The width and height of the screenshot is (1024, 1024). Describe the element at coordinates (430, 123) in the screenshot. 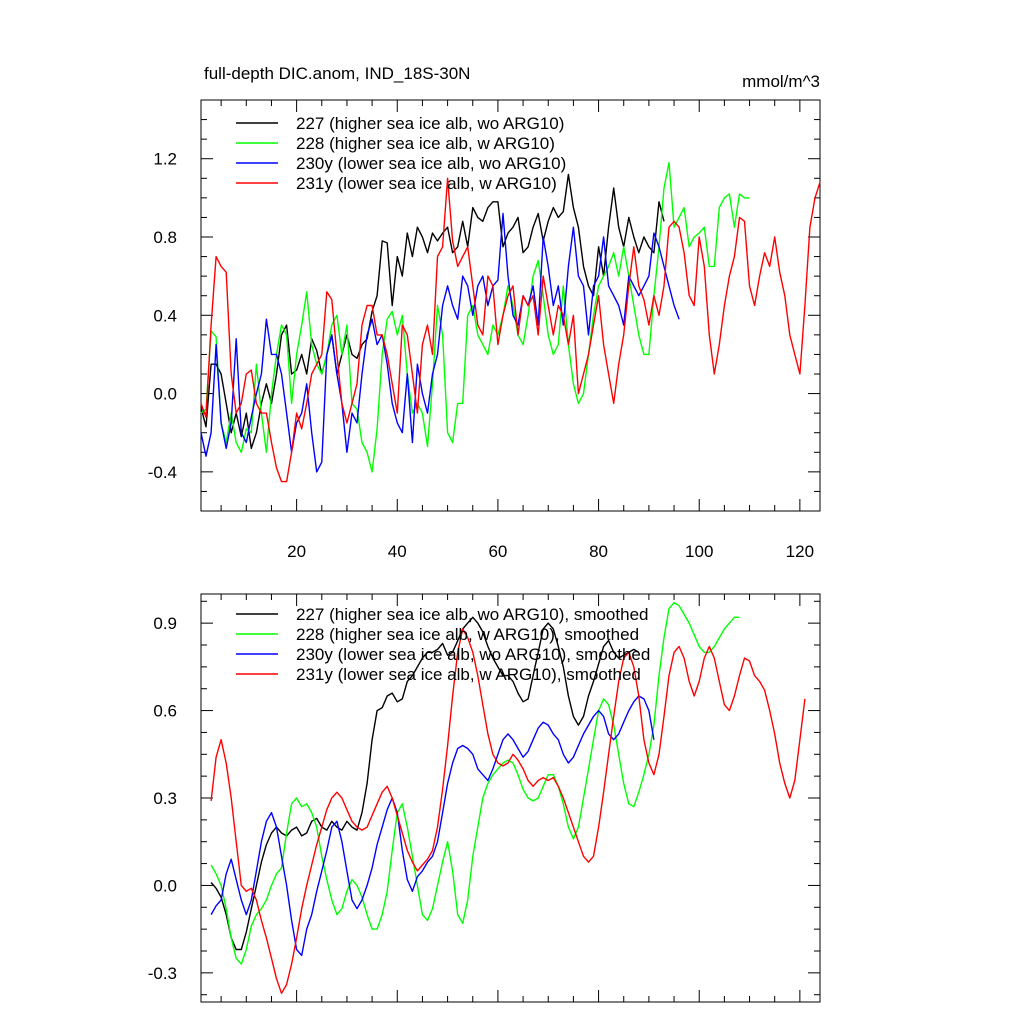

I see `legend-label: 227 (higher sea ice alb, wo ARG10)` at that location.